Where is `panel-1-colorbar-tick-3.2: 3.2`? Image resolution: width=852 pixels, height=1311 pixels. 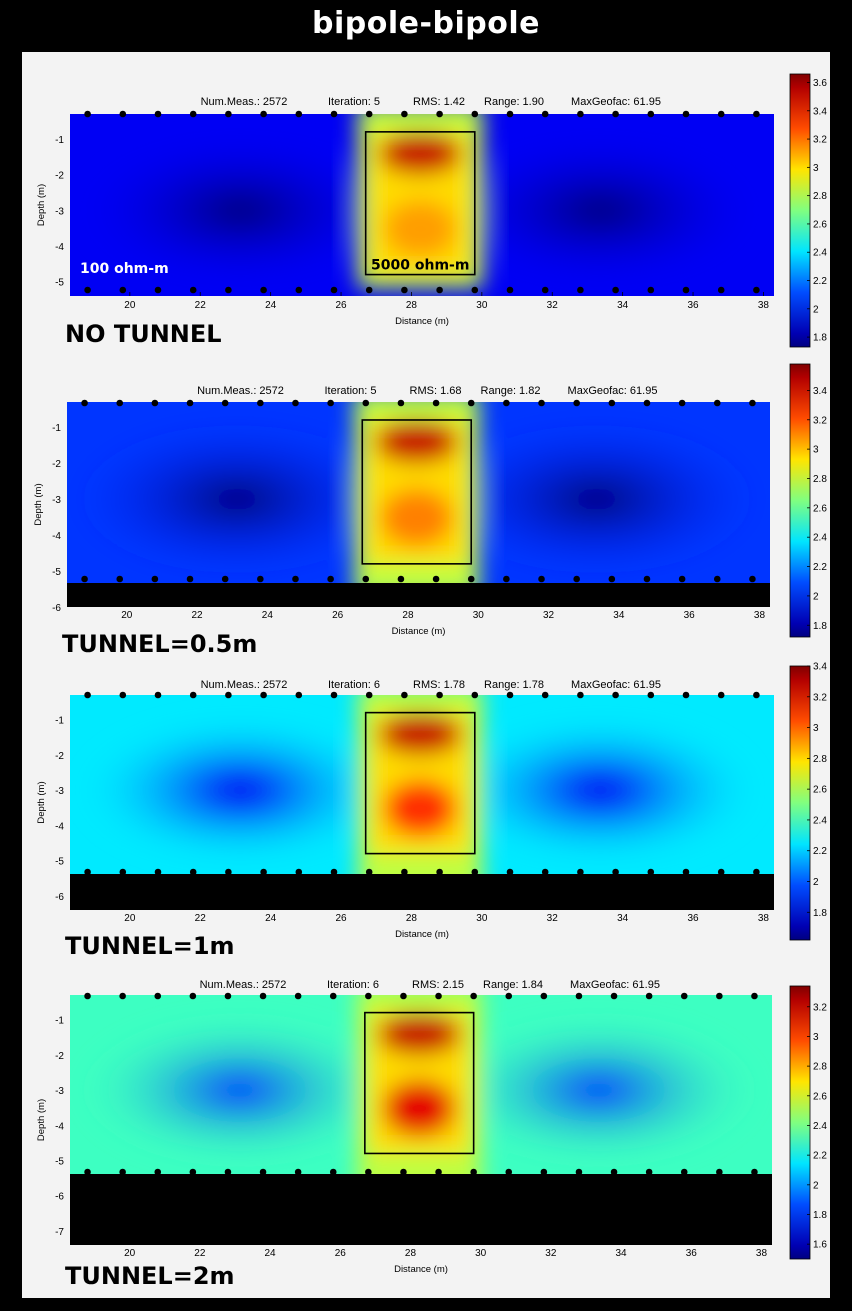 panel-1-colorbar-tick-3.2: 3.2 is located at coordinates (820, 140).